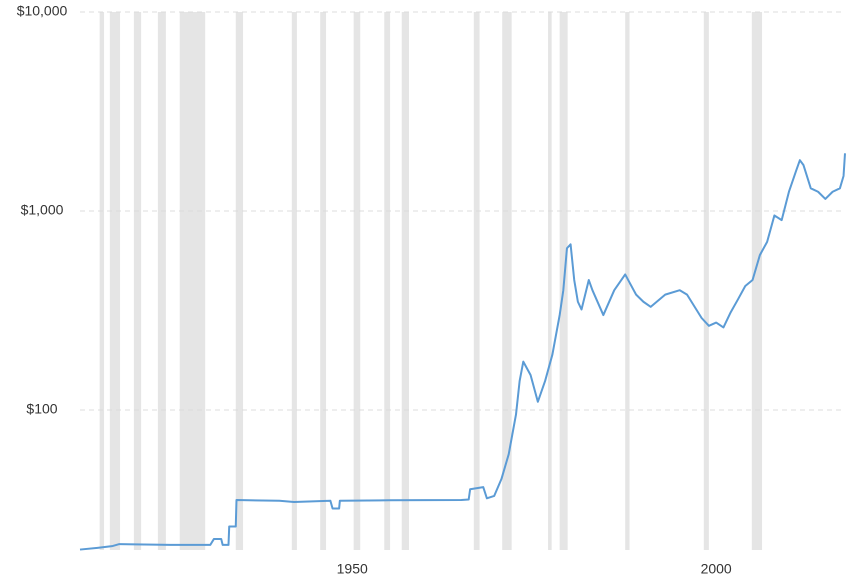 The image size is (854, 583). I want to click on y-tick-label: $1,000, so click(42, 210).